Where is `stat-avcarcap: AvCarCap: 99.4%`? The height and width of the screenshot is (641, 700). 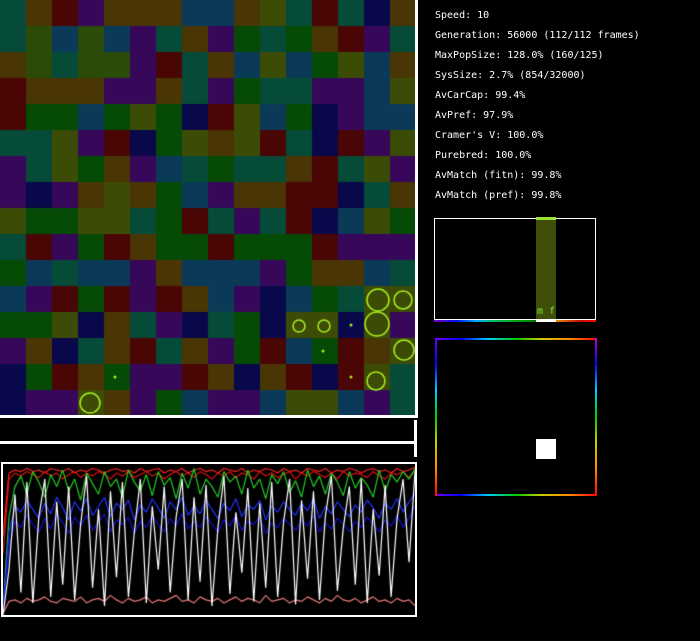 stat-avcarcap: AvCarCap: 99.4% is located at coordinates (480, 95).